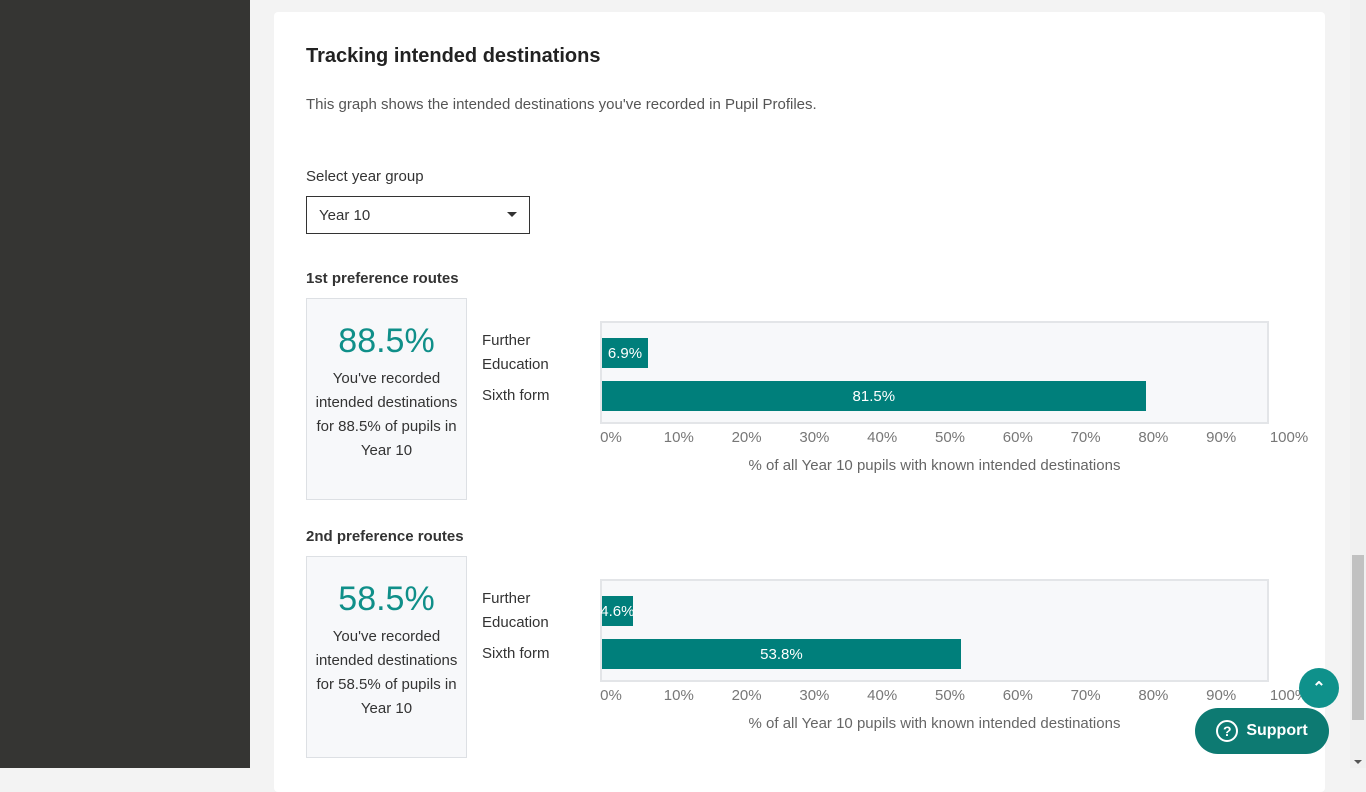  I want to click on section-heading: 2nd preference routes, so click(385, 536).